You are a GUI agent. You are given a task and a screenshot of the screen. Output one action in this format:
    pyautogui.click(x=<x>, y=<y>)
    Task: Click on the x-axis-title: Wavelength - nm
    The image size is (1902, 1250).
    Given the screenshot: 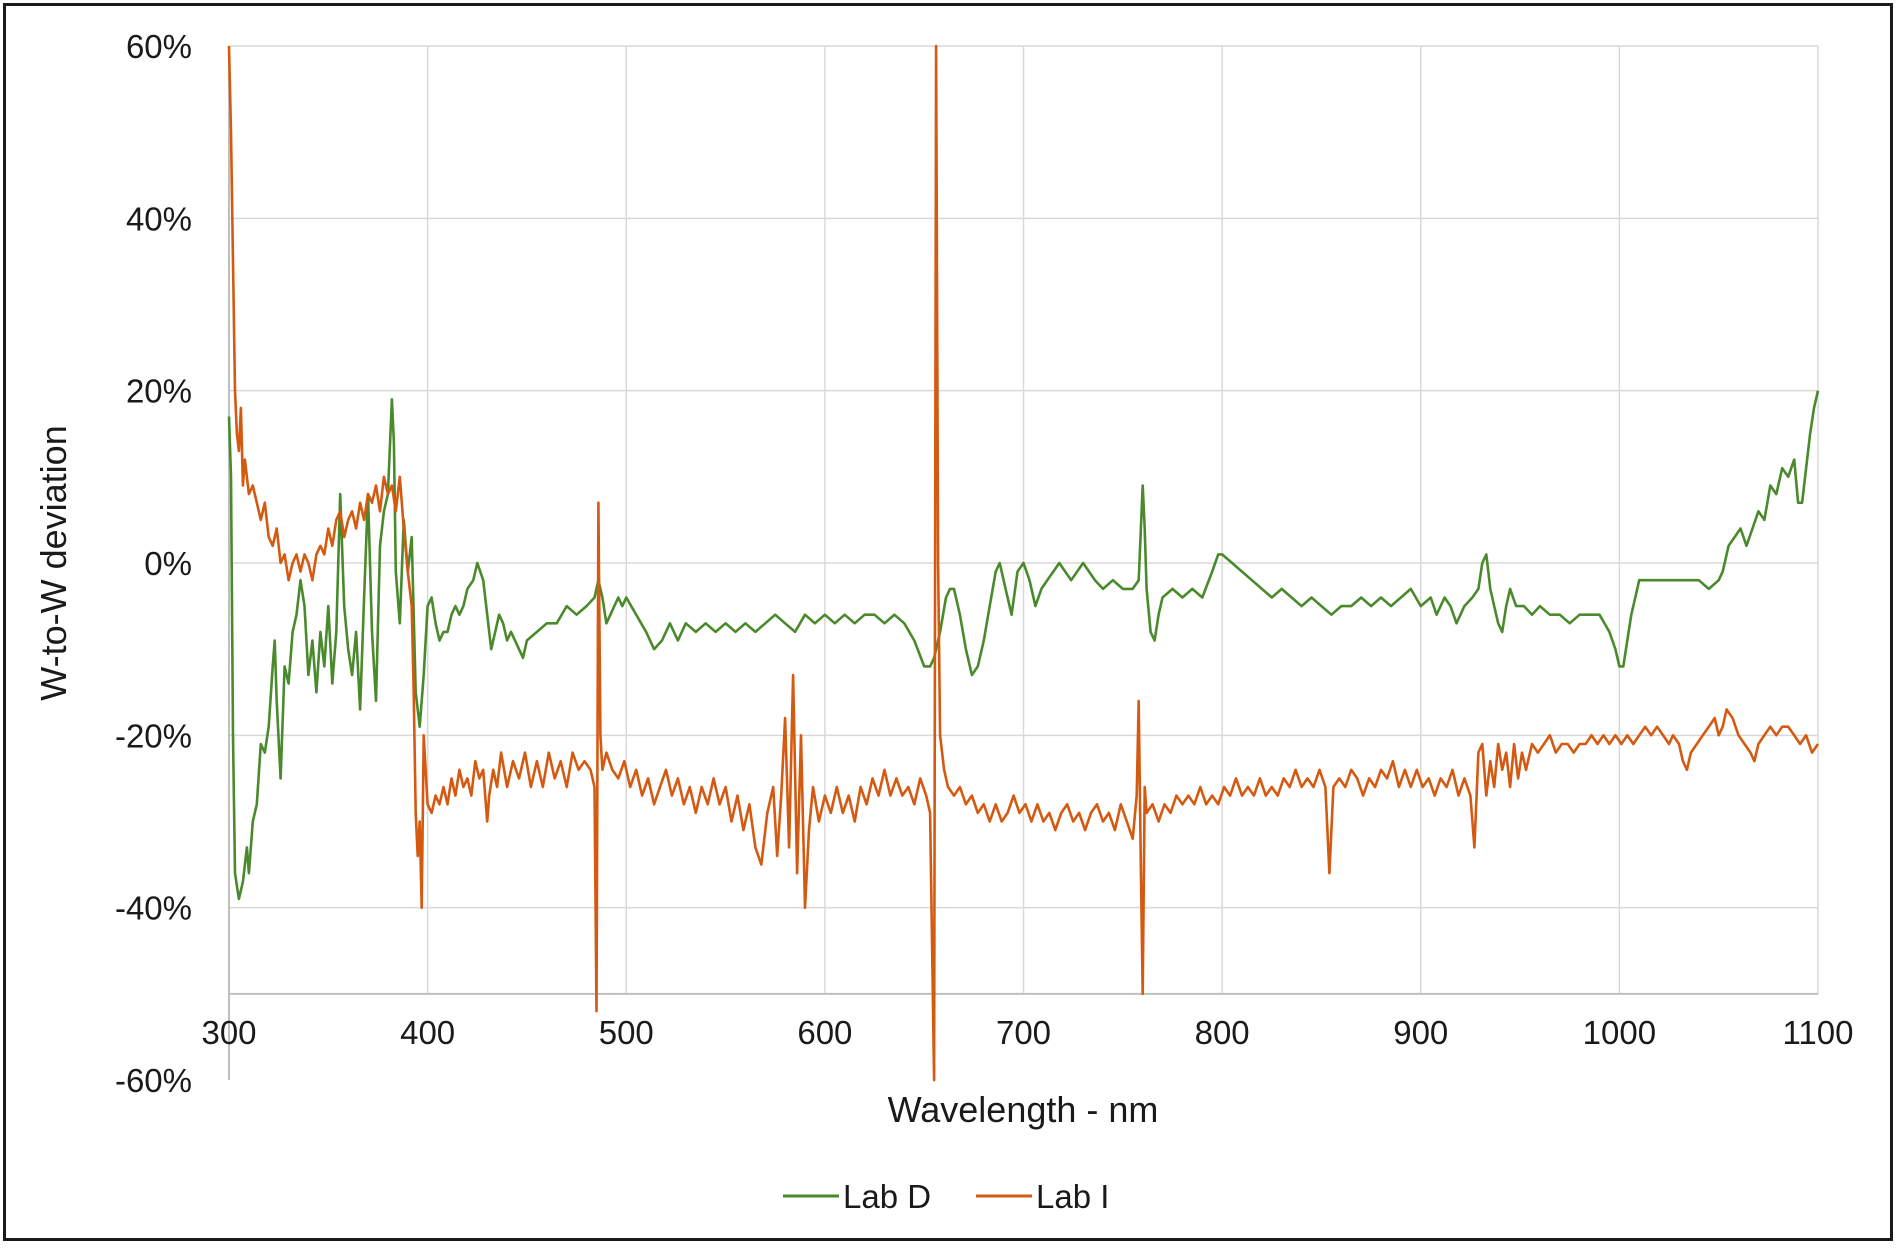 What is the action you would take?
    pyautogui.click(x=1023, y=1109)
    